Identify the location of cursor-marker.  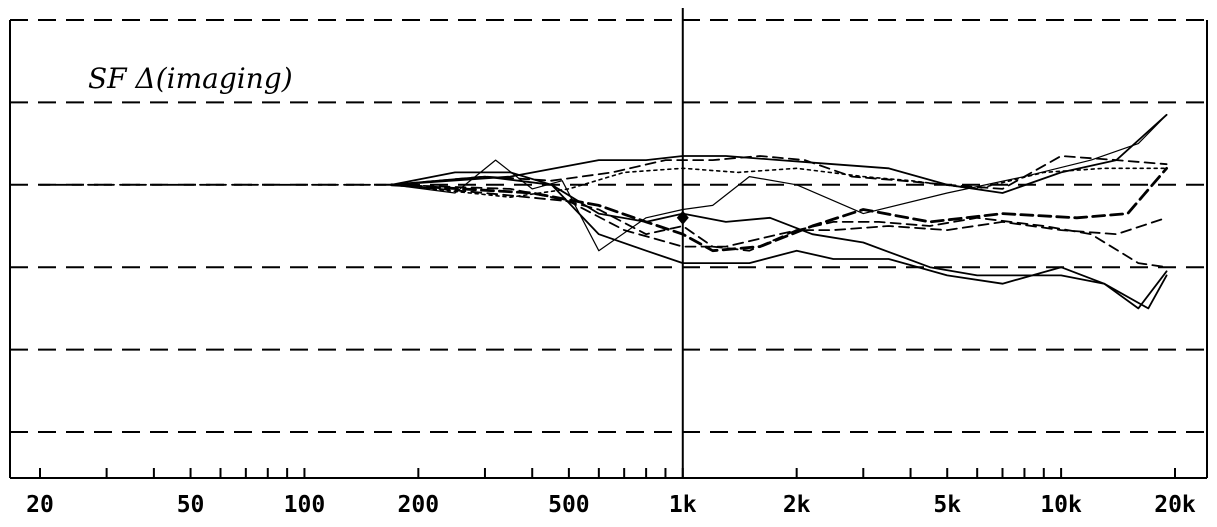
(682, 217).